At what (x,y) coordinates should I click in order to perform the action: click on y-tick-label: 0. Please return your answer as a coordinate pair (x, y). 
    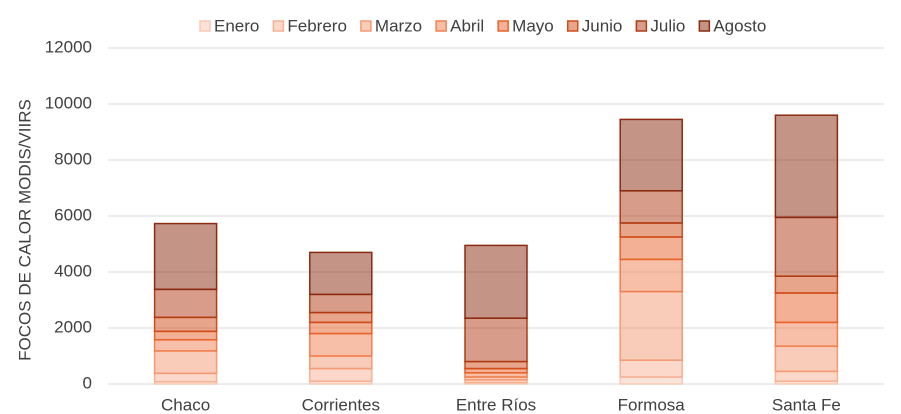
    Looking at the image, I should click on (87, 382).